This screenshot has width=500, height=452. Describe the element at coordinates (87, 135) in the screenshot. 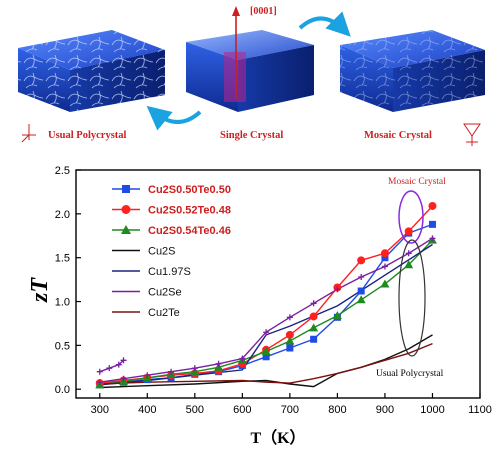

I see `label-usual-polycrystal: Usual Polycrystal` at that location.